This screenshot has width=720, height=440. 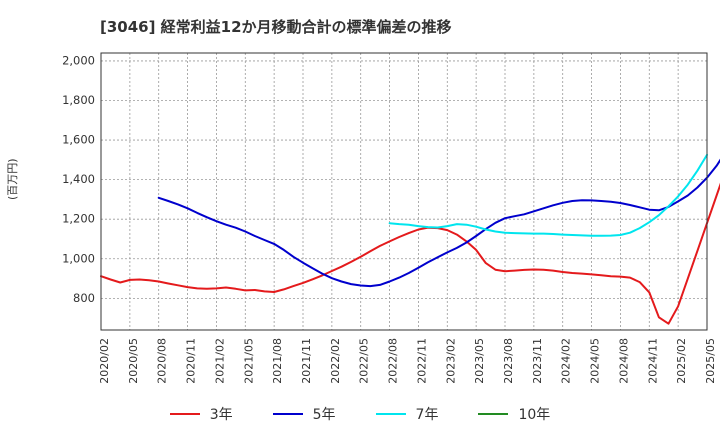 What do you see at coordinates (184, 414) in the screenshot?
I see `legend-swatch-3yr` at bounding box center [184, 414].